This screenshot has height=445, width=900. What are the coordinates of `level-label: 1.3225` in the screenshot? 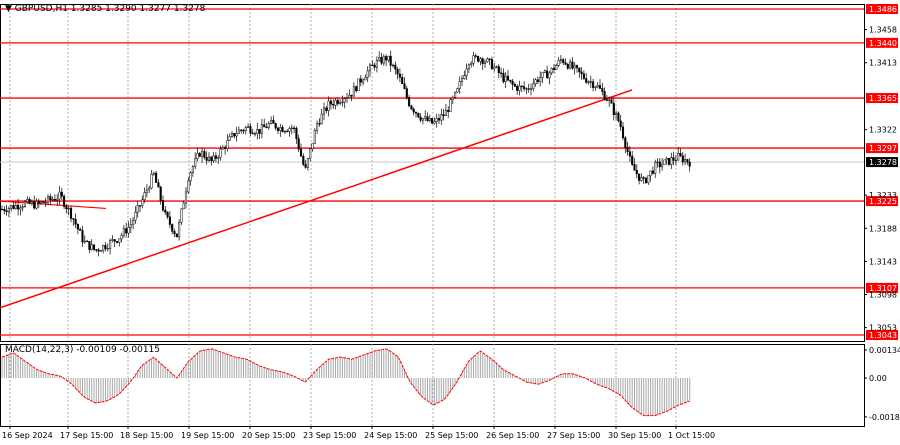 It's located at (883, 201).